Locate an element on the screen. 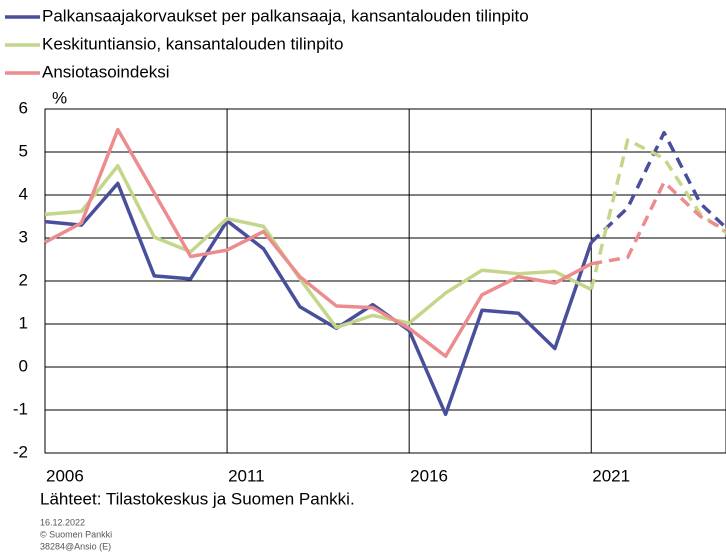 Image resolution: width=726 pixels, height=557 pixels. y-tick-label: 5 is located at coordinates (23, 150).